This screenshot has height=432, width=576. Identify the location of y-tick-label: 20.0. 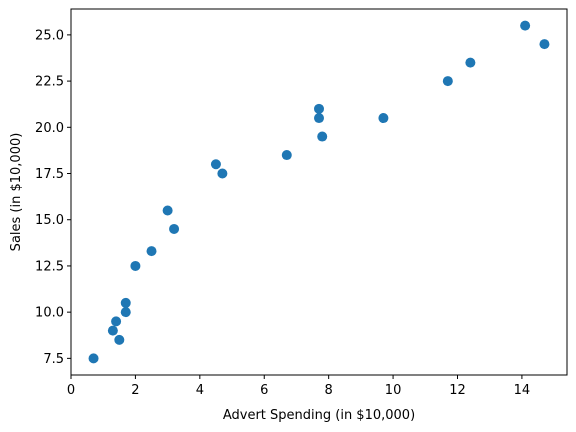
(49, 128).